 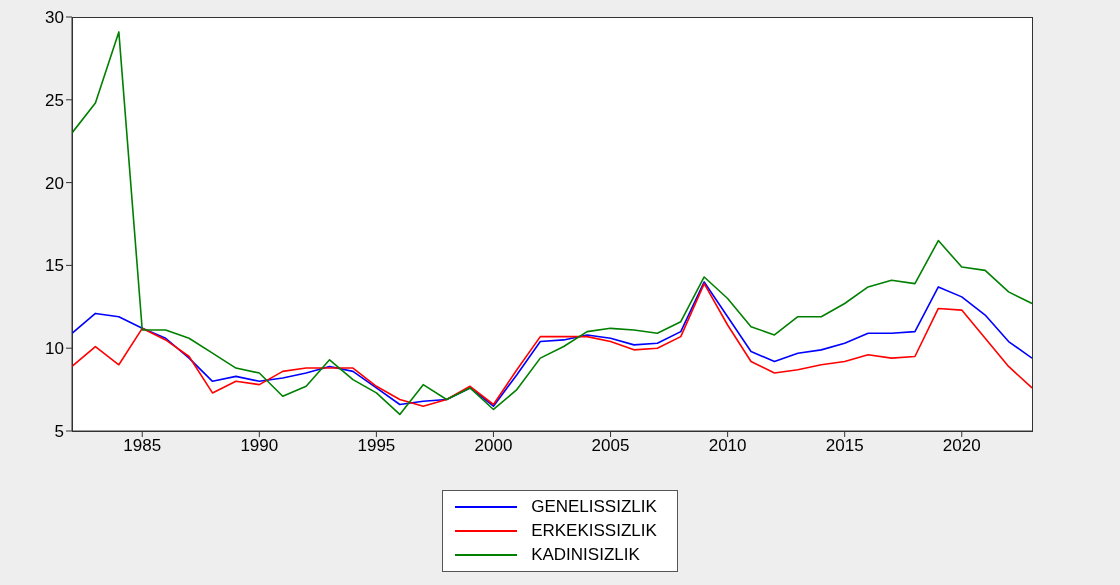 What do you see at coordinates (376, 446) in the screenshot?
I see `x-tick-label: 1995` at bounding box center [376, 446].